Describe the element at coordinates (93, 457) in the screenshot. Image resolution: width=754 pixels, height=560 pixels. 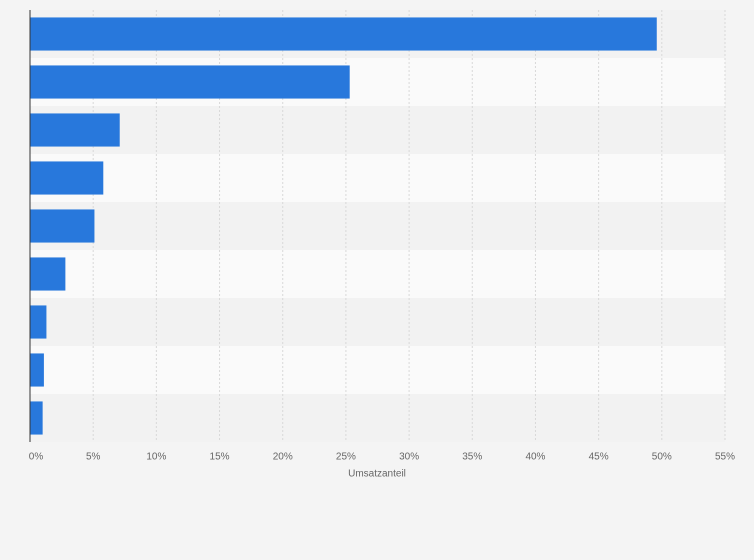
I see `x-tick-label: 5%` at that location.